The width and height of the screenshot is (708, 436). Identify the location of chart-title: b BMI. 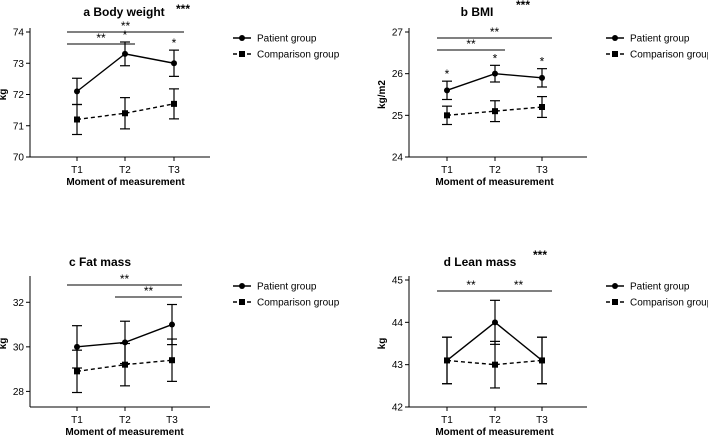
(477, 12).